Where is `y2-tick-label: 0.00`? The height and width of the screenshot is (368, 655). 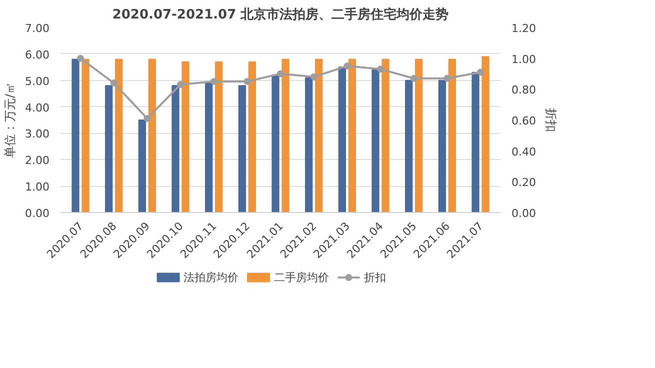 y2-tick-label: 0.00 is located at coordinates (524, 213).